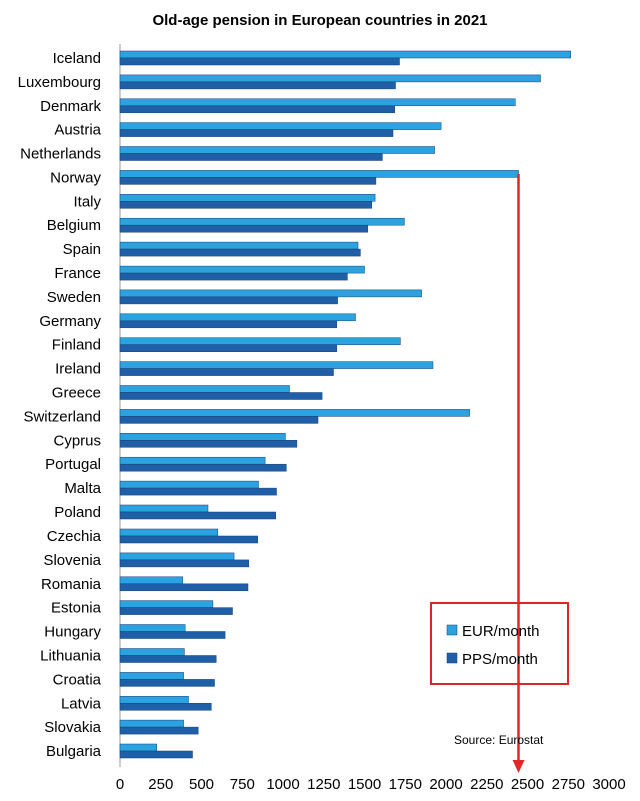  What do you see at coordinates (189, 484) in the screenshot?
I see `bar-eur-malta` at bounding box center [189, 484].